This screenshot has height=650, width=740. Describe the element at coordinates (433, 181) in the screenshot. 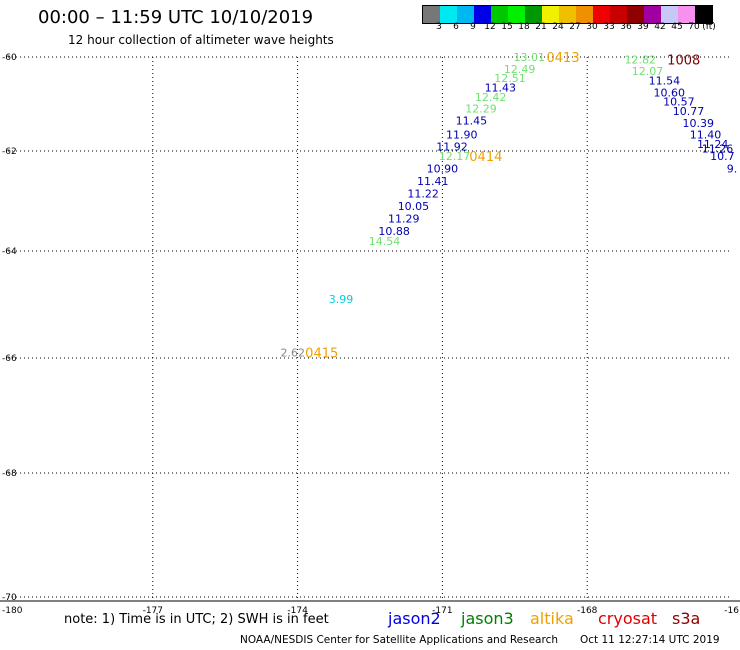

I see `swh-value-label: 11.41` at that location.